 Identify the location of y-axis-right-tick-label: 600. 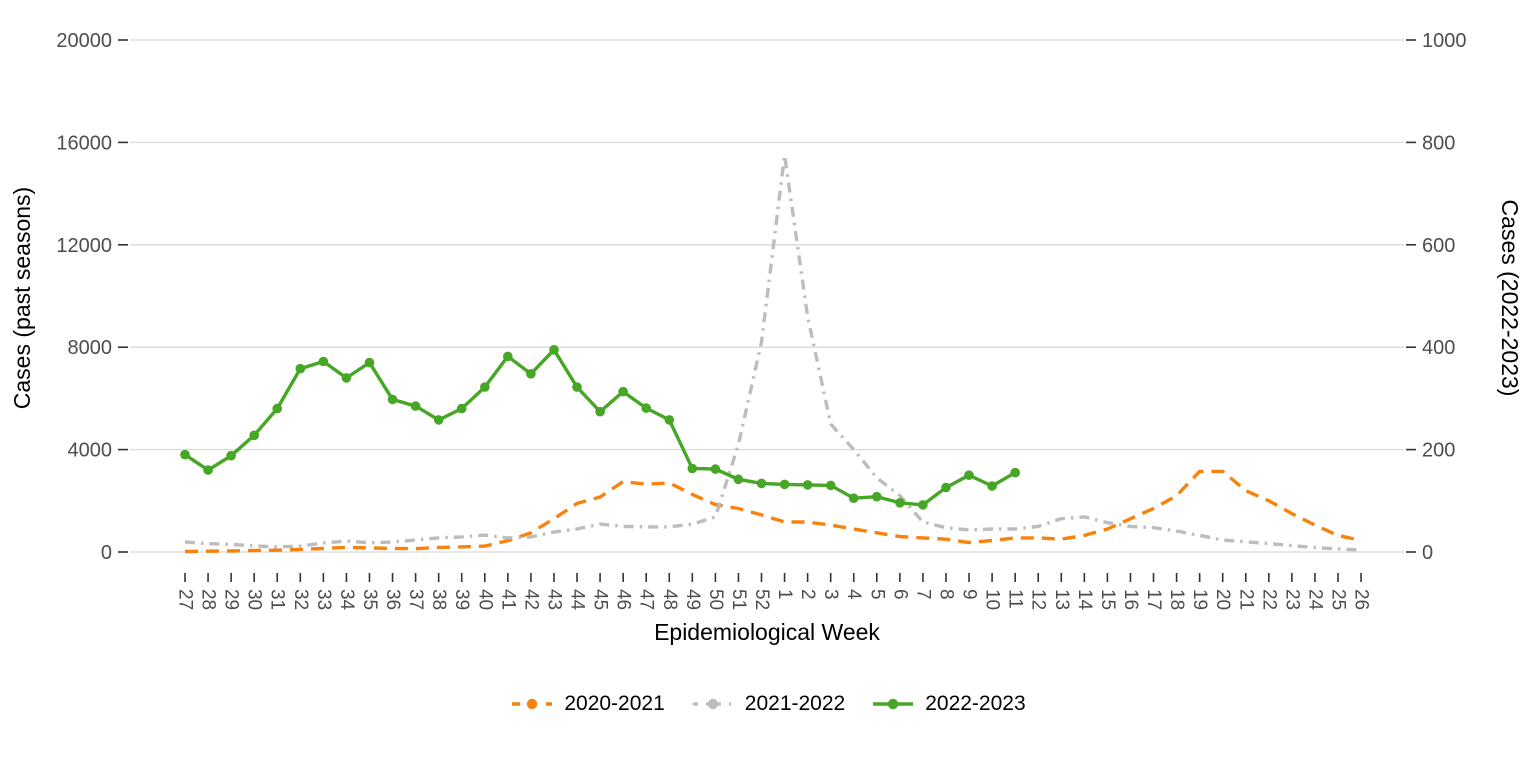
(1438, 246).